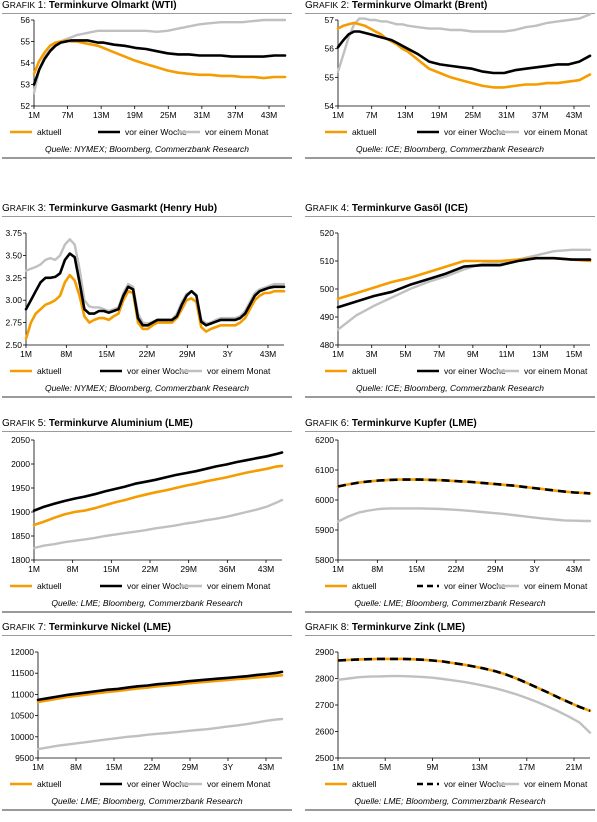 This screenshot has width=597, height=822. What do you see at coordinates (20, 464) in the screenshot?
I see `y-tick-label: 2000` at bounding box center [20, 464].